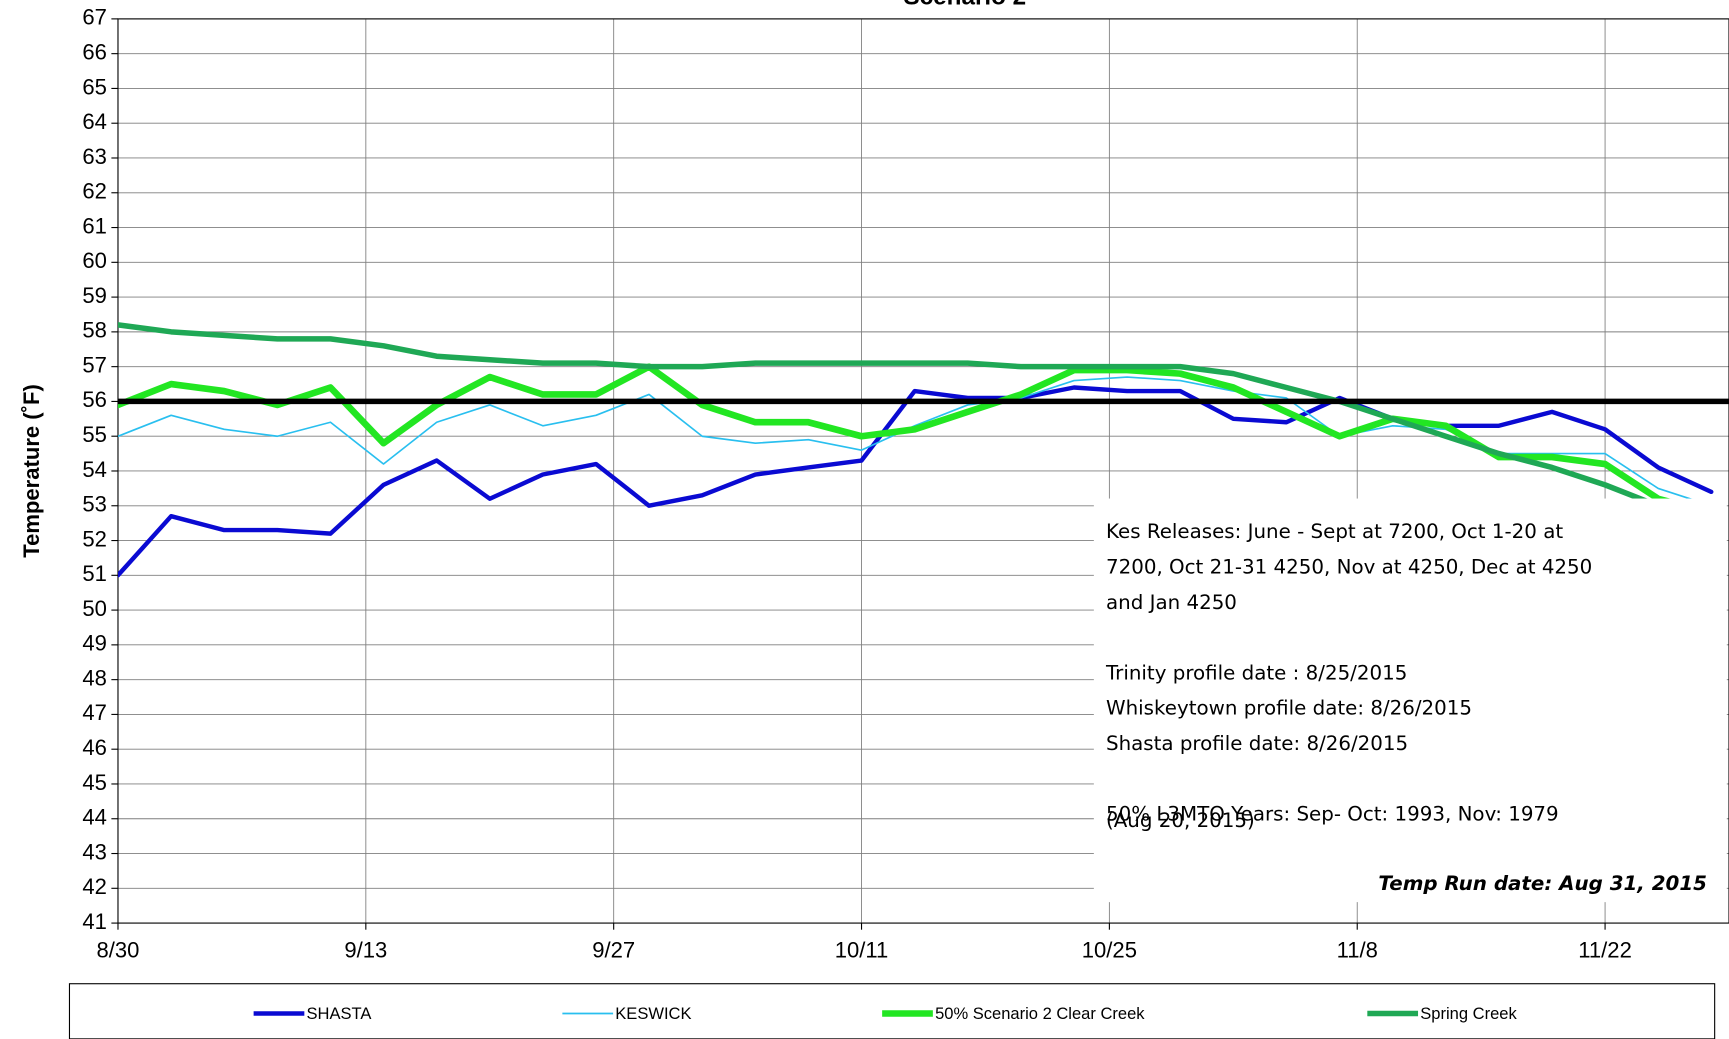  Describe the element at coordinates (94, 712) in the screenshot. I see `y-tick-label: 47` at that location.